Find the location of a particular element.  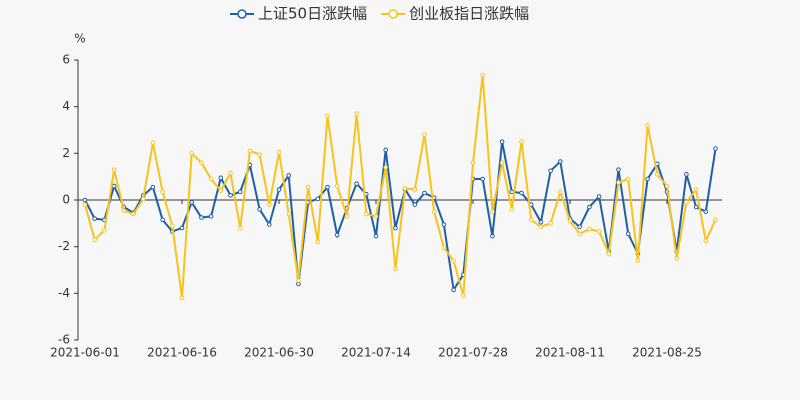

x-tick-label: 2021-08-11 is located at coordinates (570, 353).